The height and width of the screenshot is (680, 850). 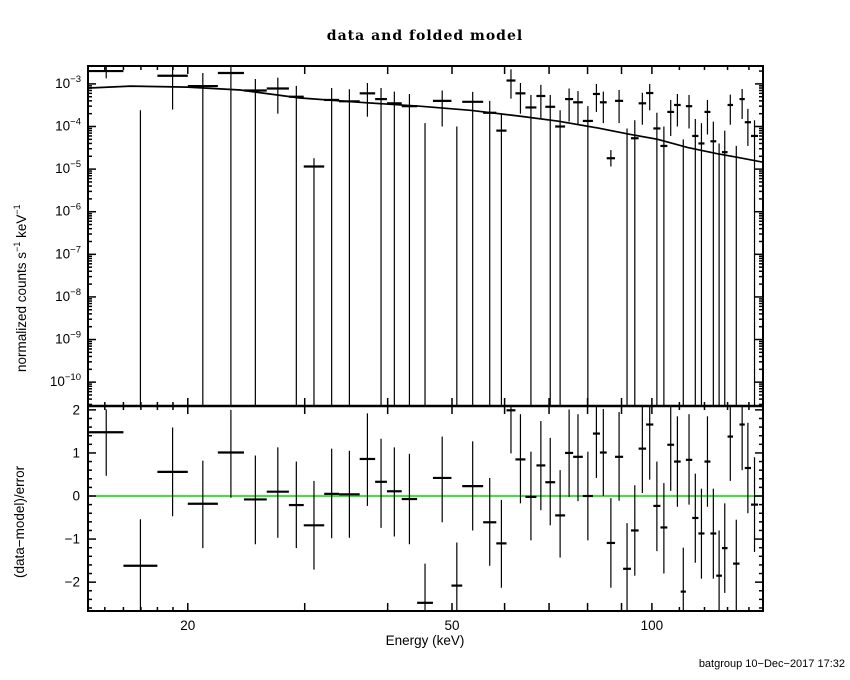 What do you see at coordinates (771, 664) in the screenshot?
I see `footer-timestamp: batgroup 10−Dec−2017 17:32` at bounding box center [771, 664].